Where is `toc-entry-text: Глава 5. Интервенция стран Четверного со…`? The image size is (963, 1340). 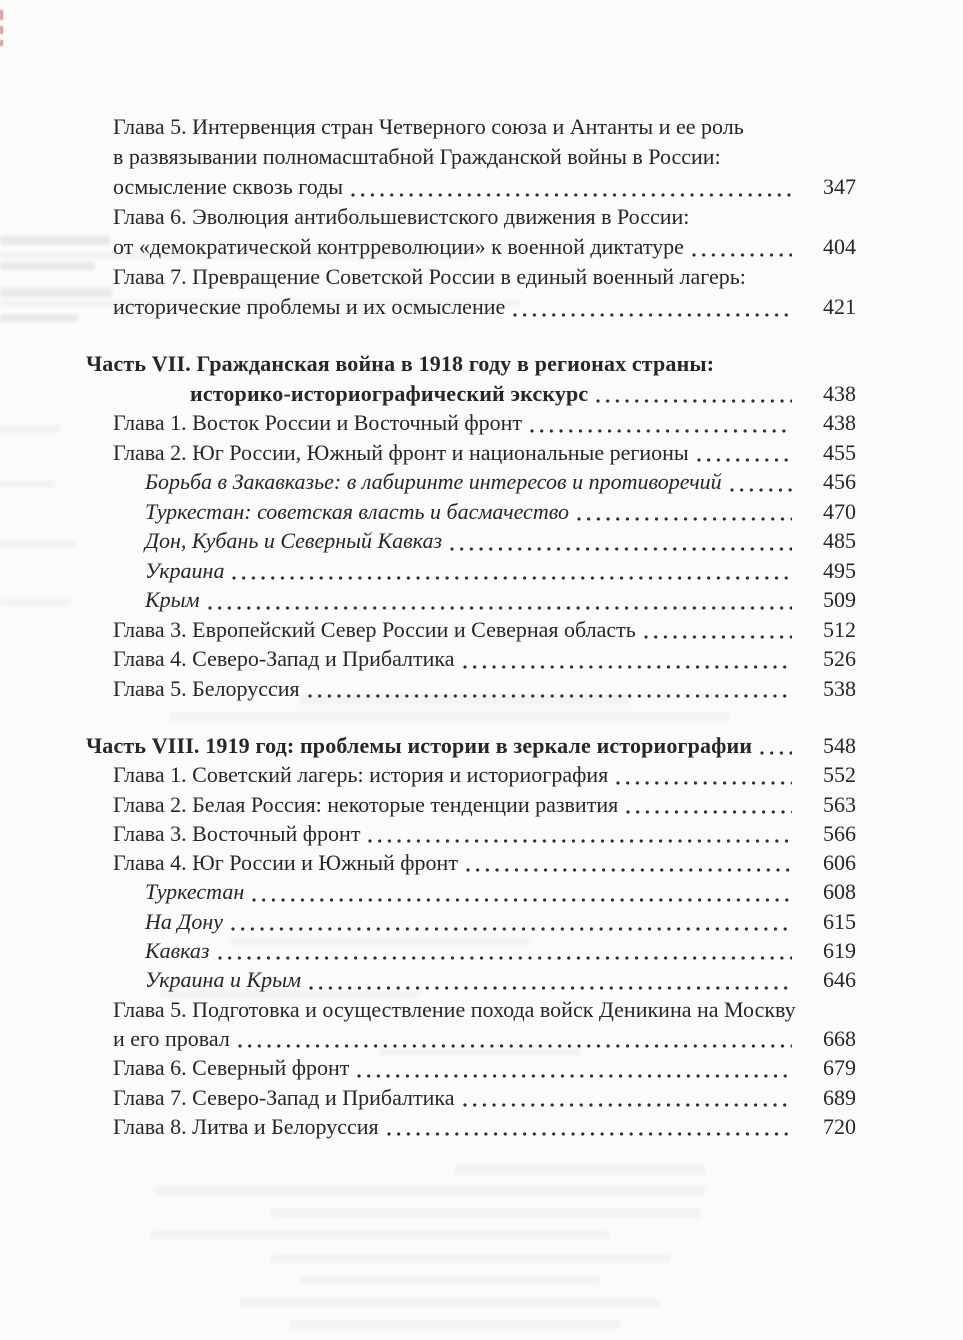 toc-entry-text: Глава 5. Интервенция стран Четверного со… is located at coordinates (428, 126).